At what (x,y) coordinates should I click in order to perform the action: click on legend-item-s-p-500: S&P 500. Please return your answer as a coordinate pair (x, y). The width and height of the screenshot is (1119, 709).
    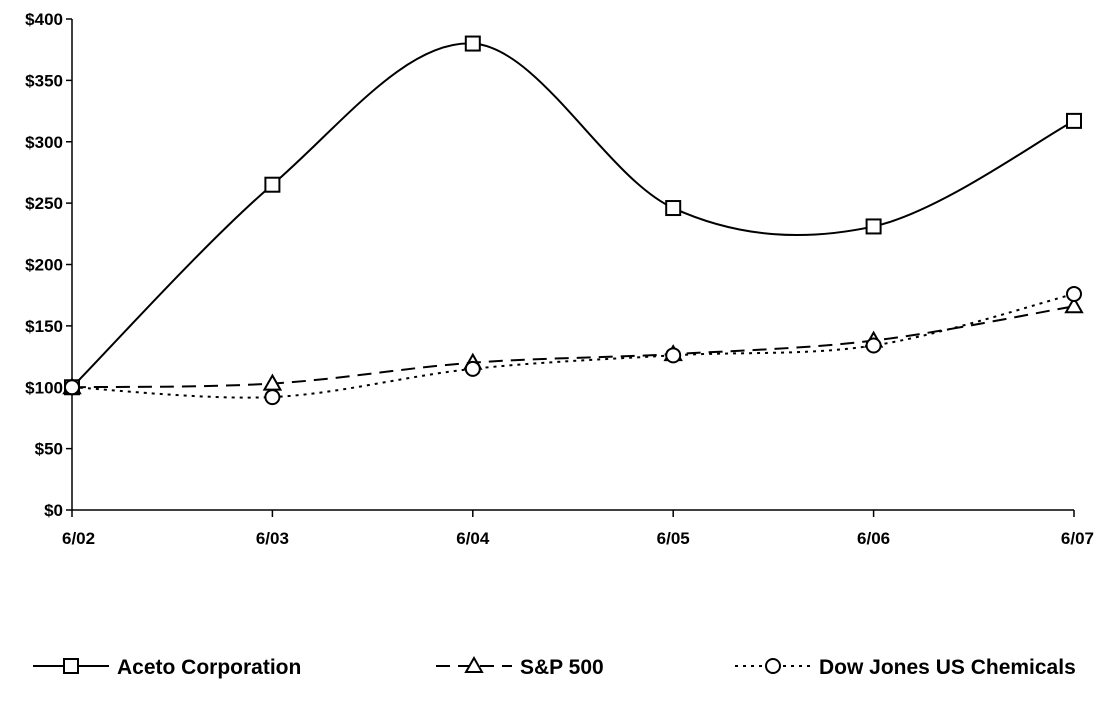
    Looking at the image, I should click on (520, 667).